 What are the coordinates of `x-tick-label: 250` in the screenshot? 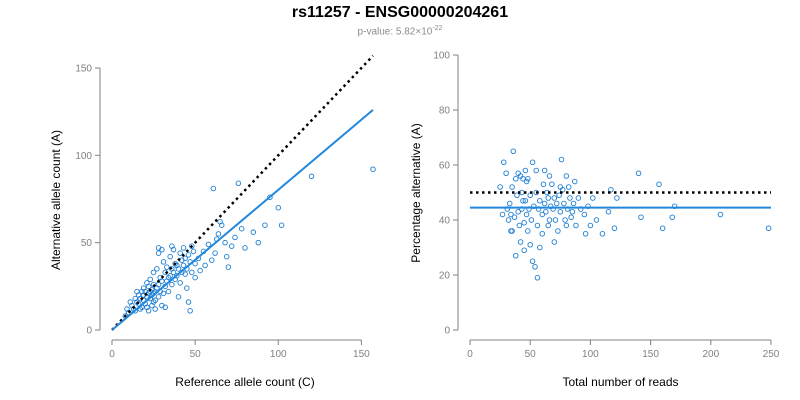 It's located at (771, 354).